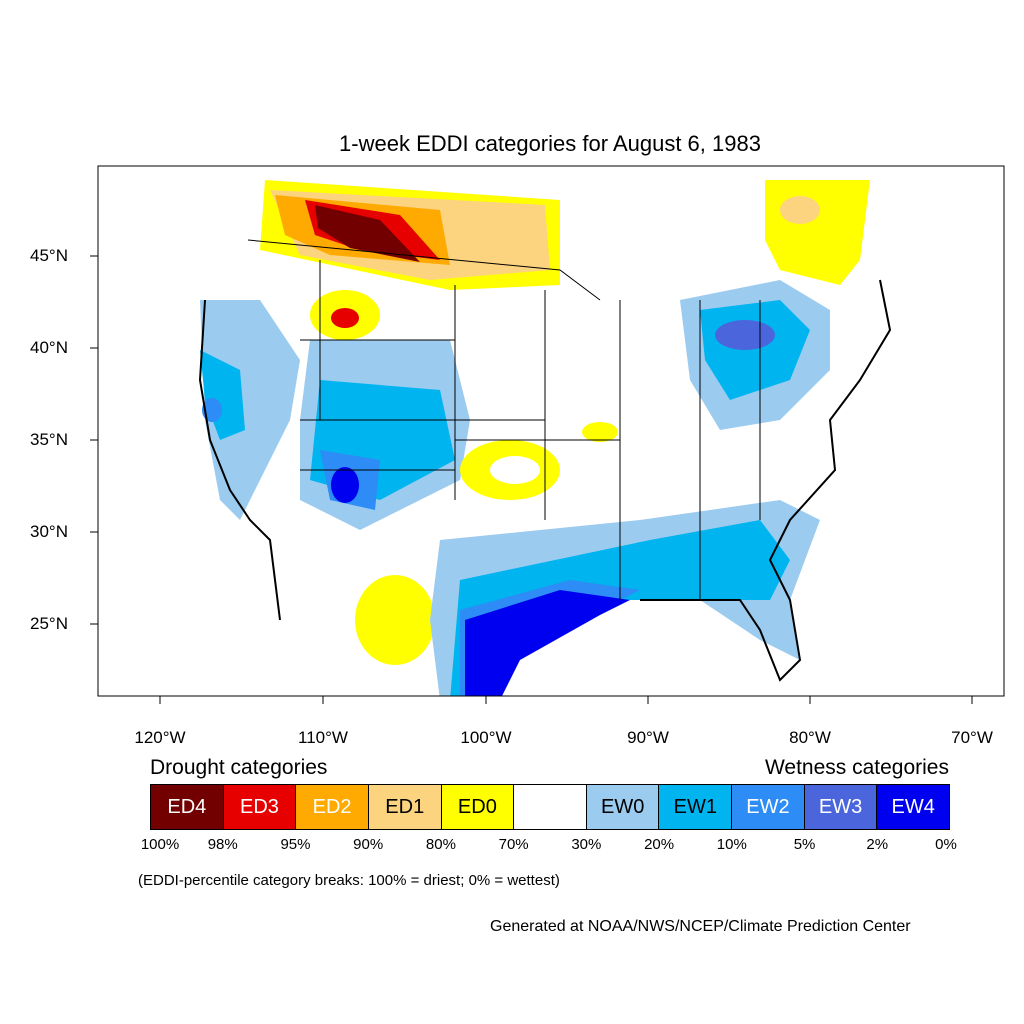 Image resolution: width=1024 pixels, height=1024 pixels. Describe the element at coordinates (486, 737) in the screenshot. I see `lon-label-100: 100°W` at that location.